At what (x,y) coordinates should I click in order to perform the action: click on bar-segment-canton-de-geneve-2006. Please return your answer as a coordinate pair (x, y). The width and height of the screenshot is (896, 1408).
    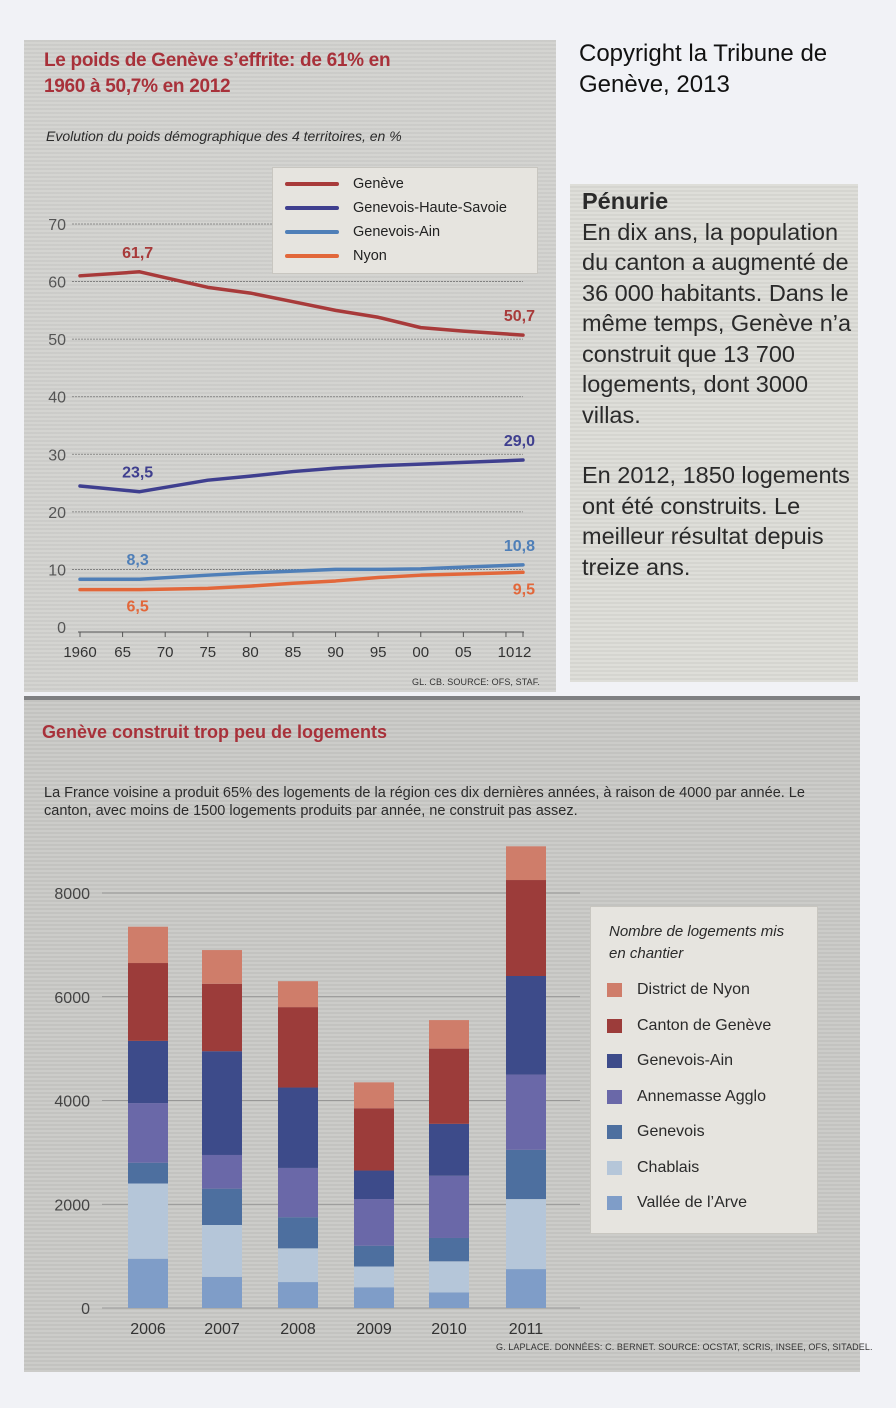
    Looking at the image, I should click on (148, 1002).